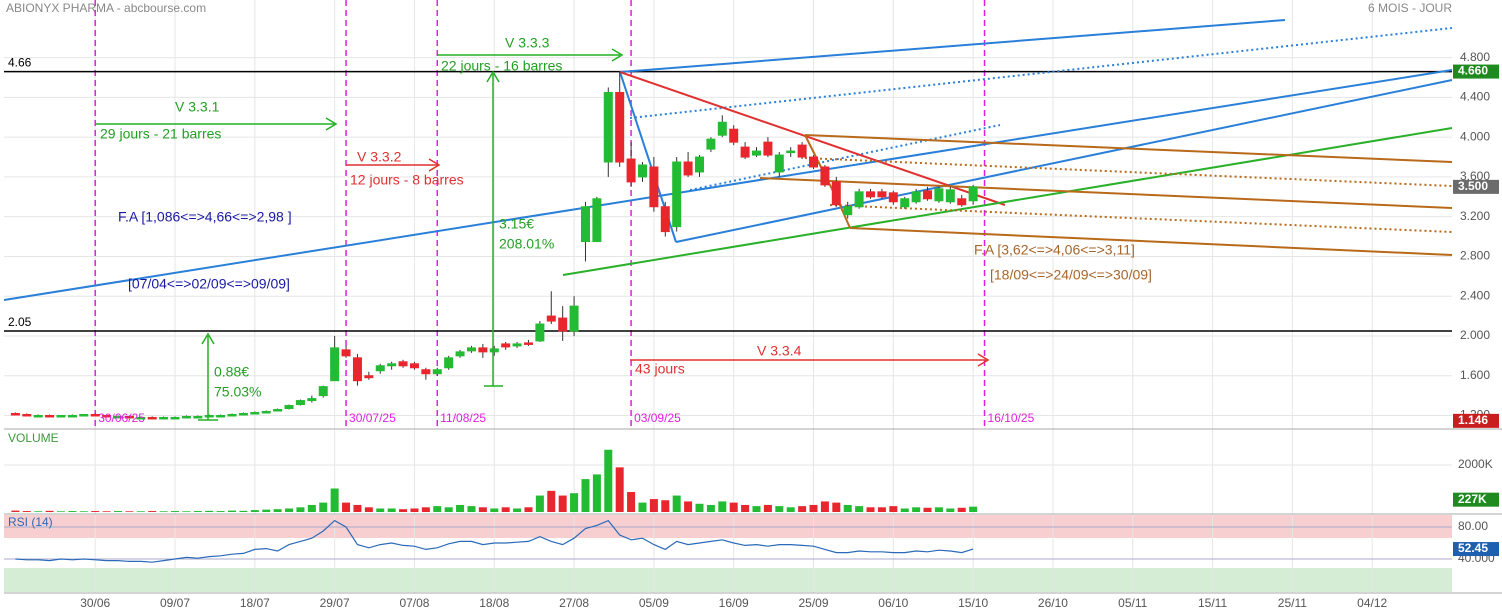  I want to click on annotation: 12 jours - 8 barres, so click(407, 180).